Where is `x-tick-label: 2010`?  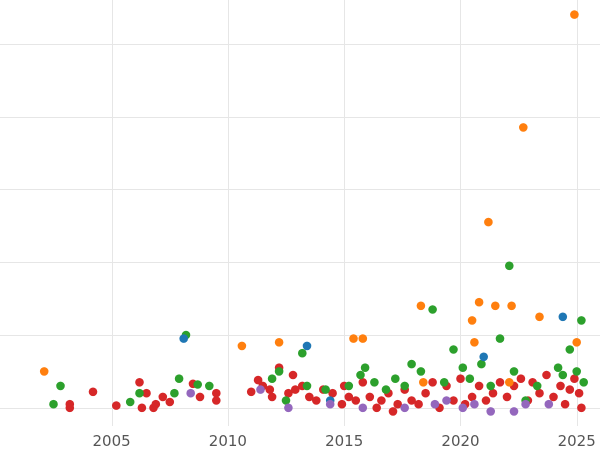
x-tick-label: 2010 is located at coordinates (228, 441).